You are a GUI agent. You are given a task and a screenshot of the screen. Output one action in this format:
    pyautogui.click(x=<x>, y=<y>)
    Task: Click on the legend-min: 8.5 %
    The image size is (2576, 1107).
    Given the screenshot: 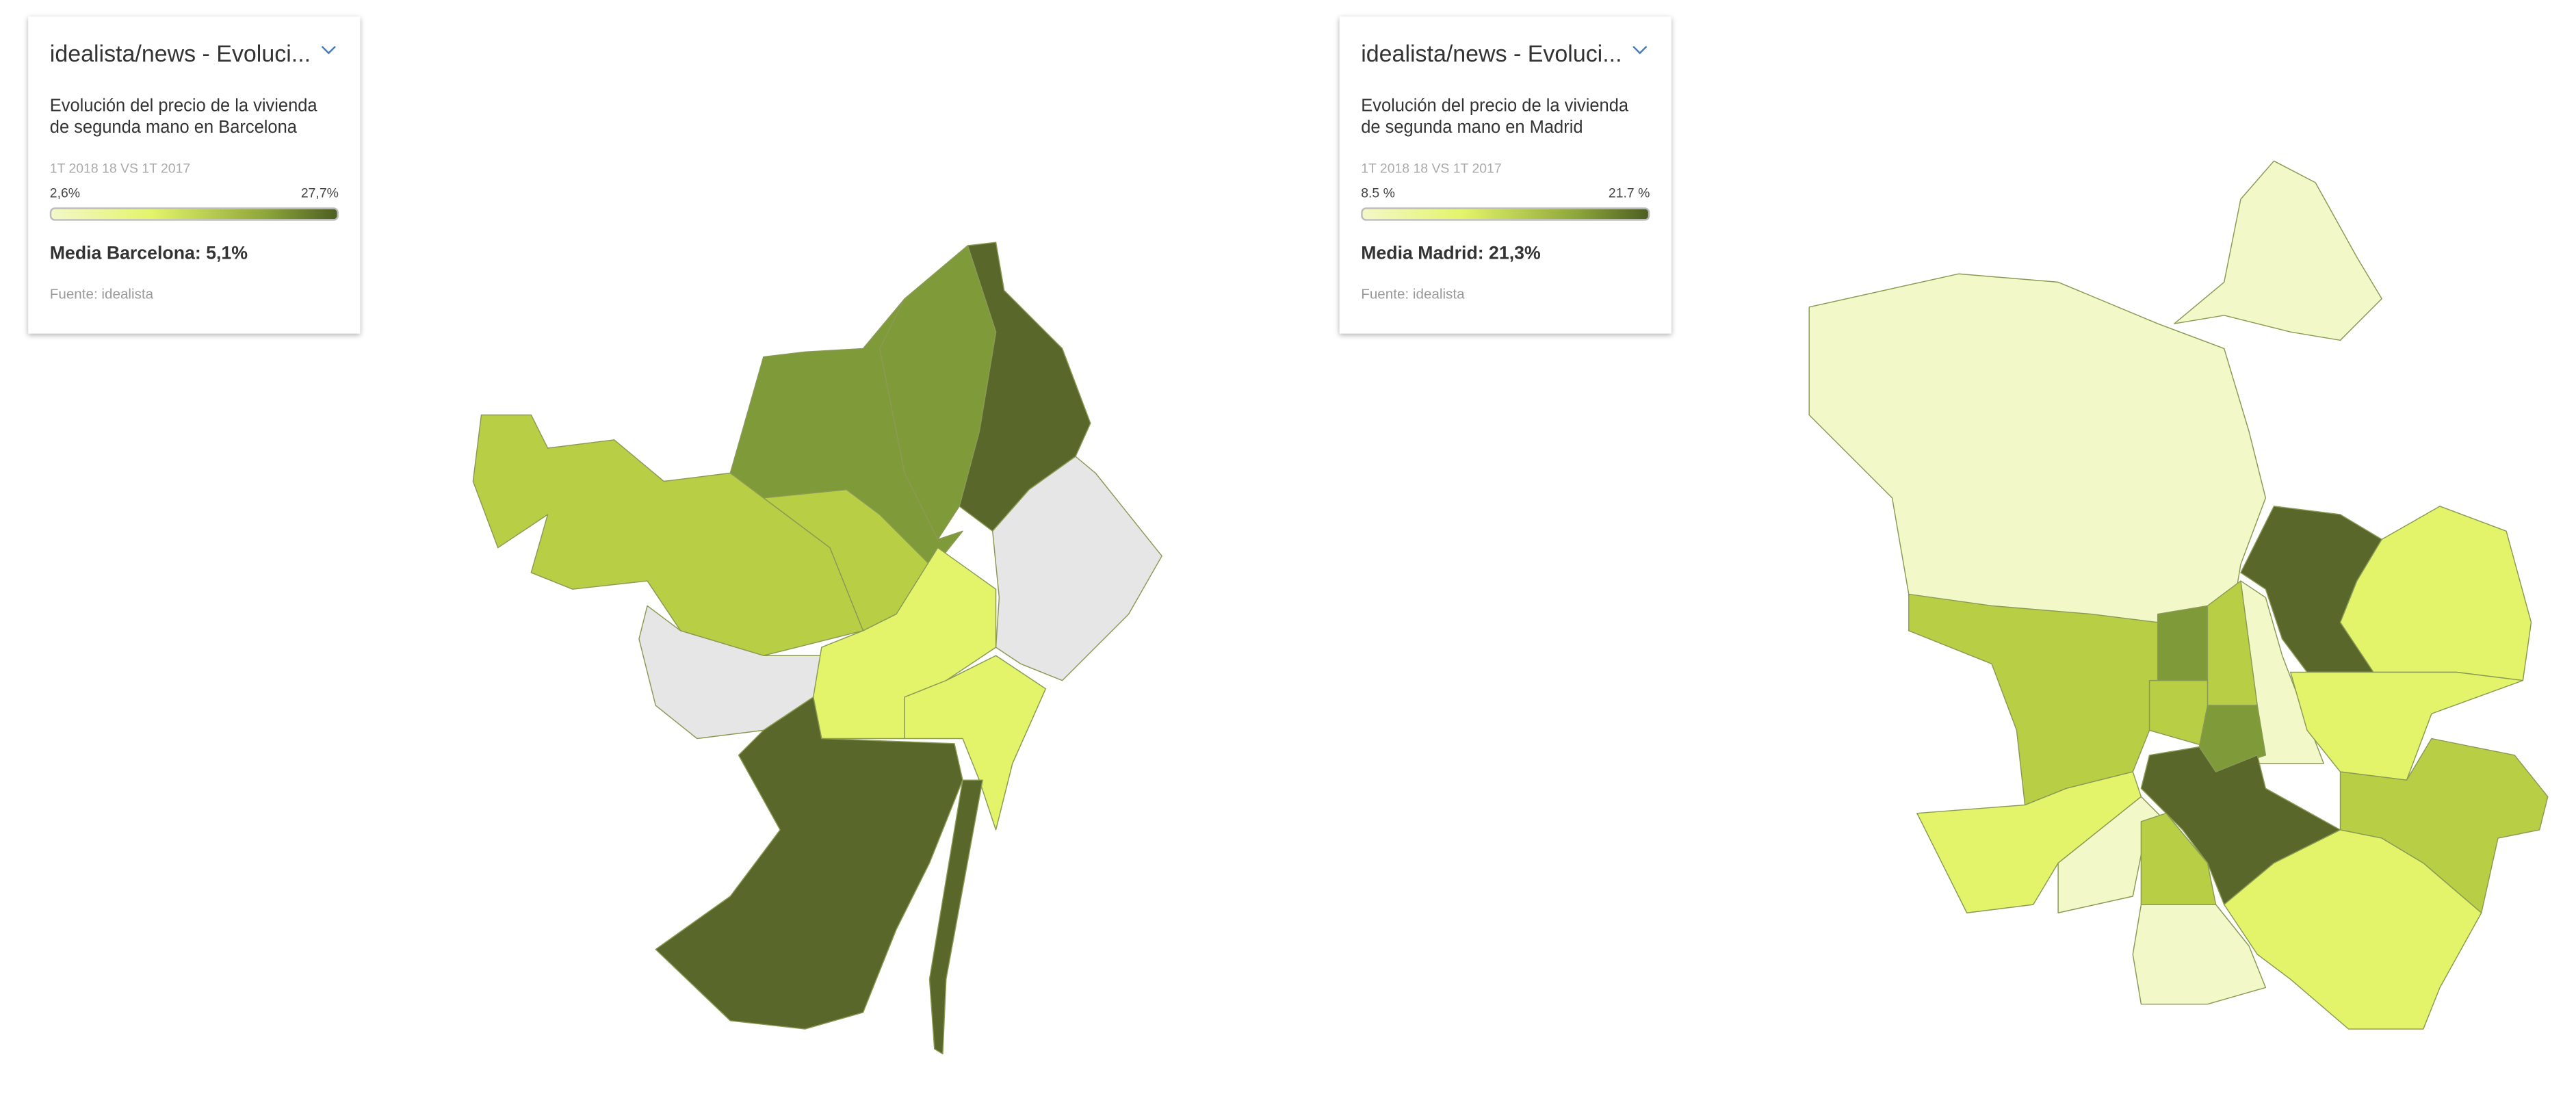 What is the action you would take?
    pyautogui.click(x=1378, y=193)
    